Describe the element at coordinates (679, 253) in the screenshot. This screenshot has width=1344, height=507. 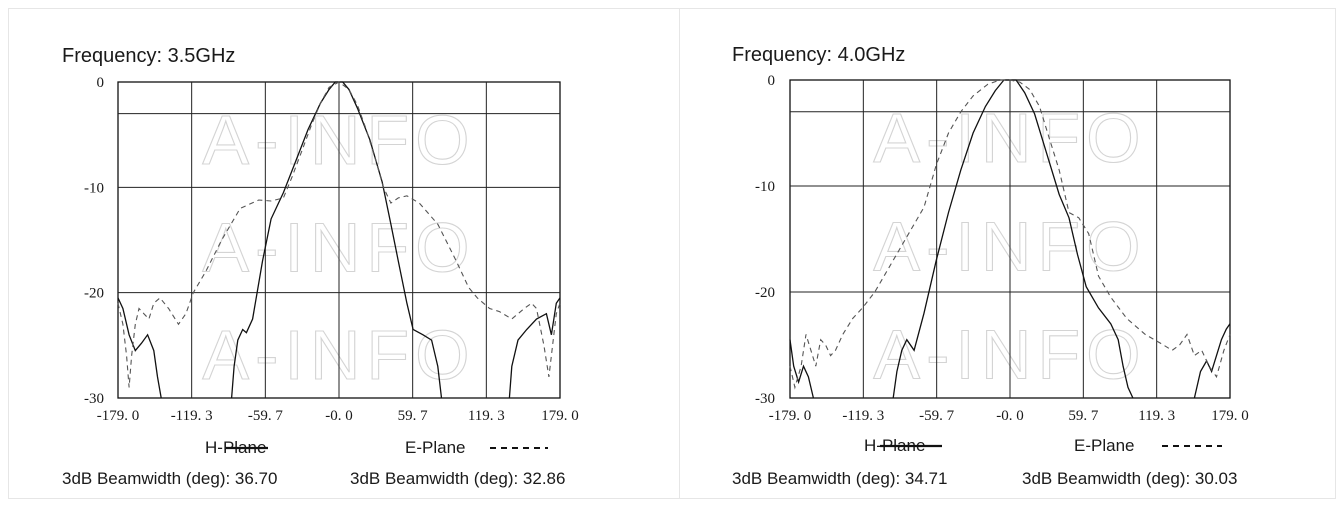
I see `panel-divider` at that location.